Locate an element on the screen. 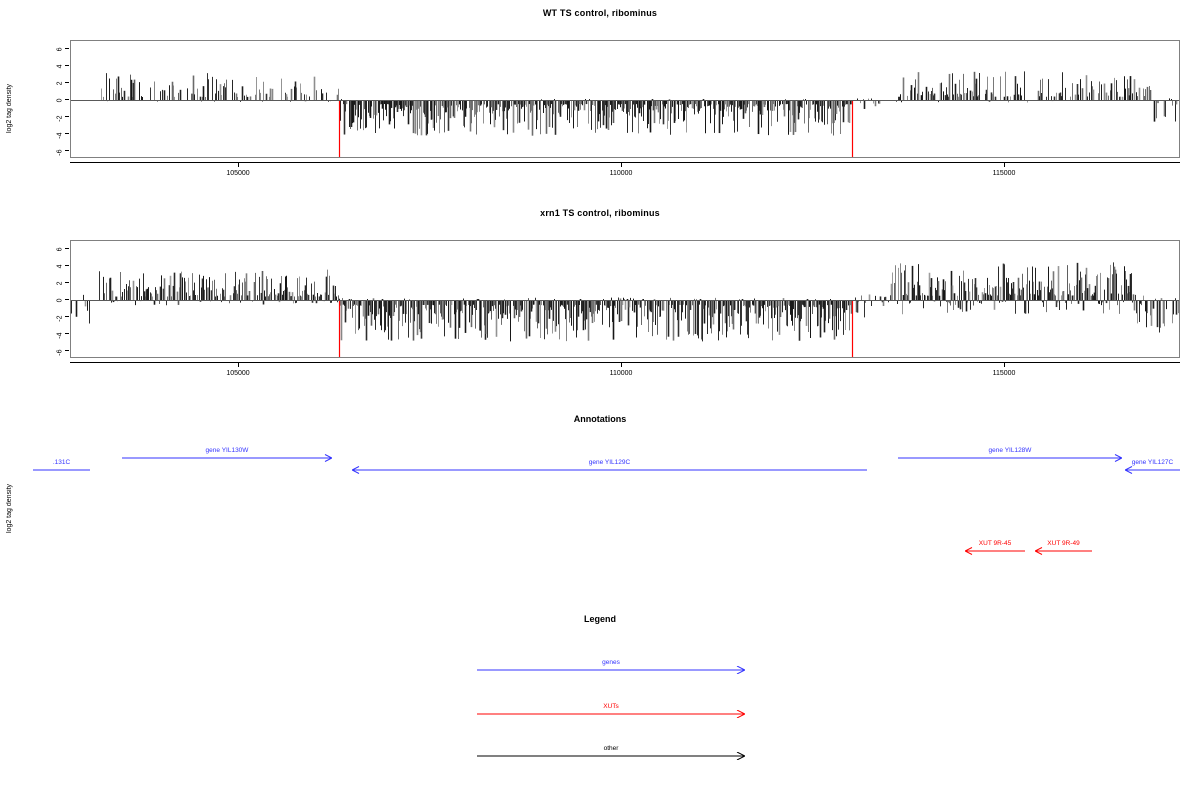 The width and height of the screenshot is (1200, 800). plot-area-xrn1 is located at coordinates (625, 299).